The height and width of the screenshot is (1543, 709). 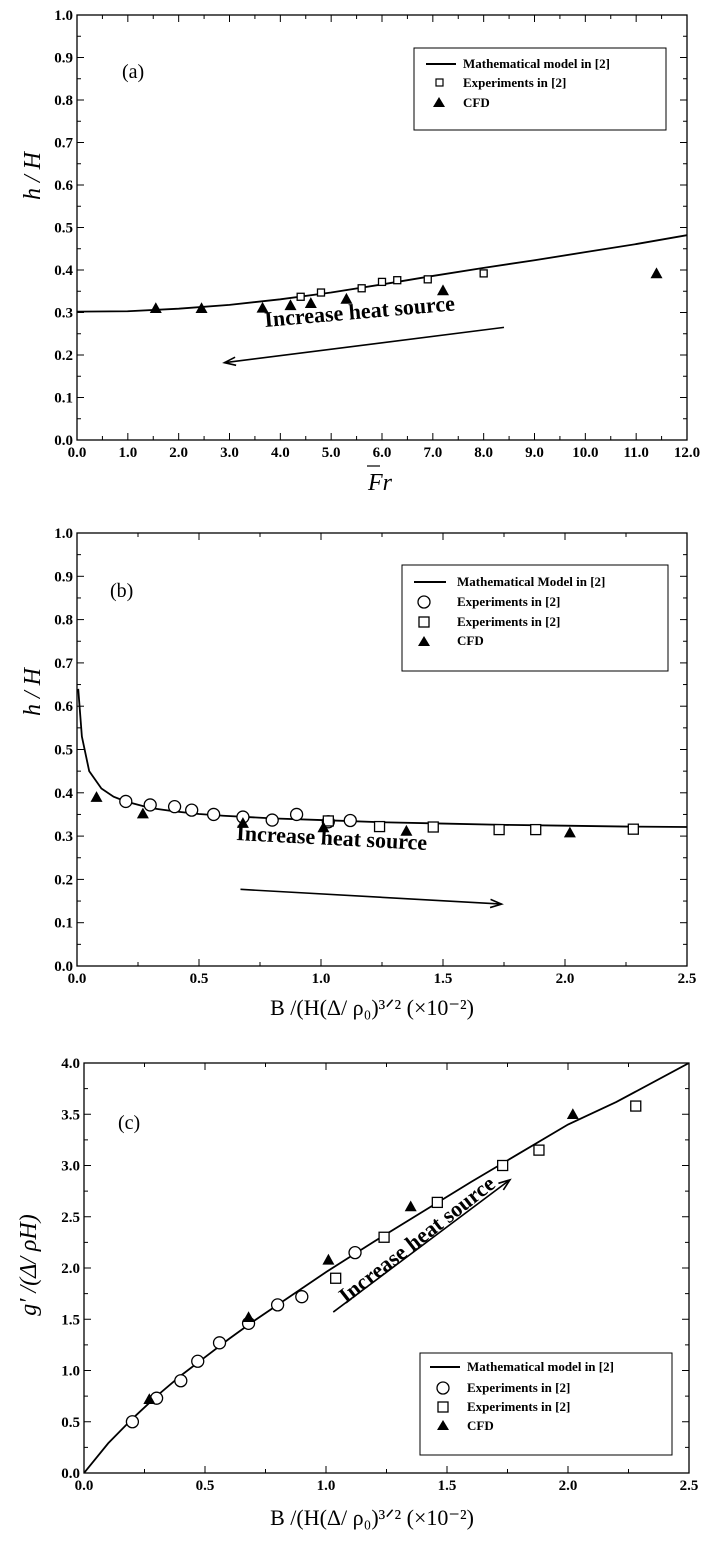 I want to click on panel-b-y-tick-label: 0.5, so click(x=63, y=751).